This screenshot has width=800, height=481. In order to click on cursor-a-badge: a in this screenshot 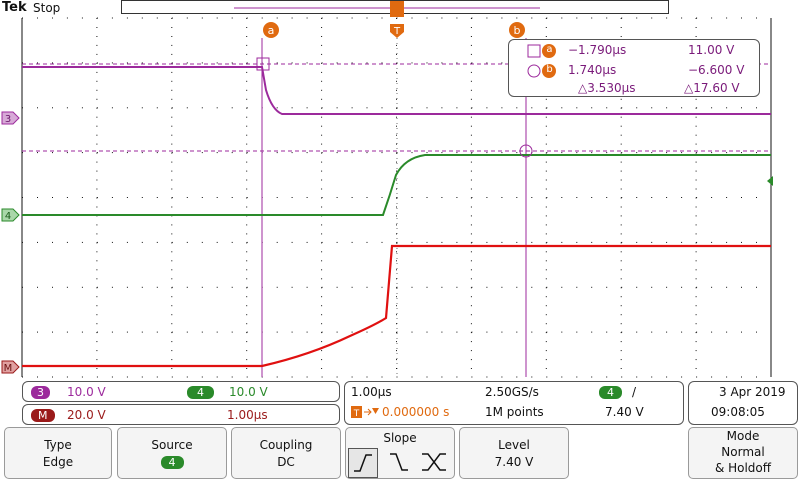, I will do `click(271, 30)`.